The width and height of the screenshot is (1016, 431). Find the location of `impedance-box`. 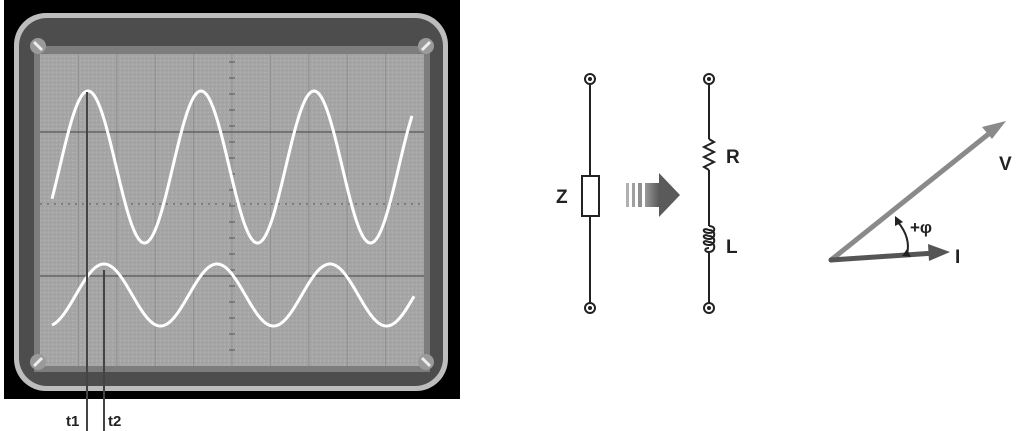

impedance-box is located at coordinates (590, 196).